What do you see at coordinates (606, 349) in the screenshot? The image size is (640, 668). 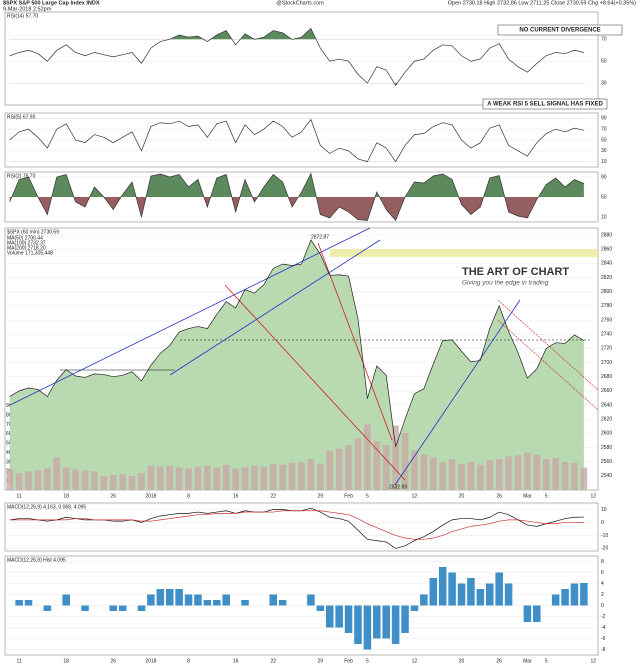 I see `y-tick-label: 2720` at bounding box center [606, 349].